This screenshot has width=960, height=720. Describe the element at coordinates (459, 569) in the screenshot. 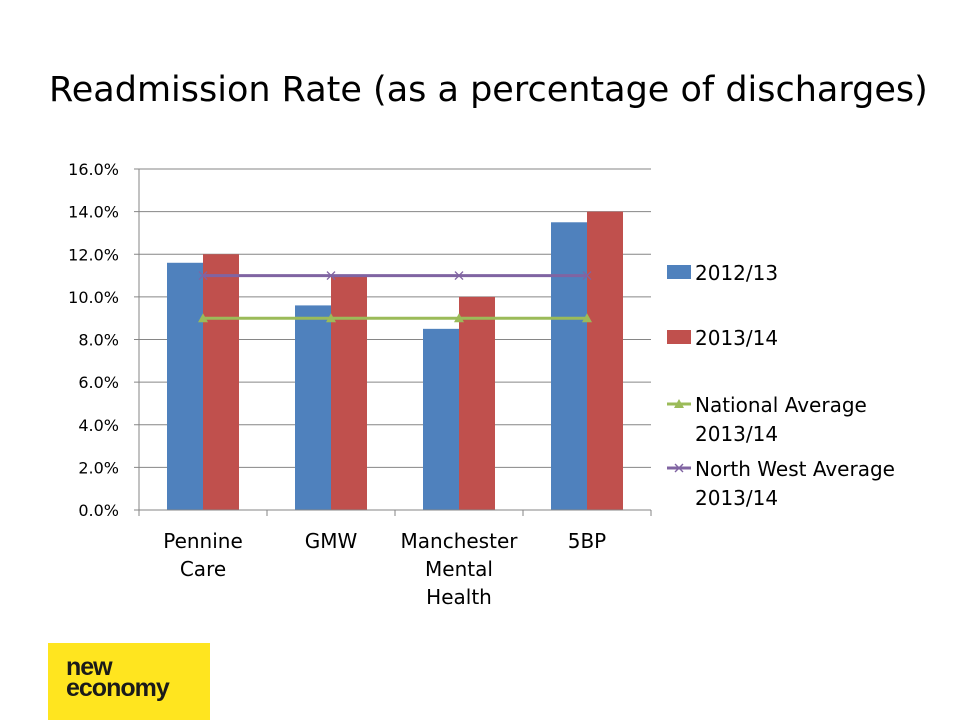

I see `x-category-label: Mental` at that location.